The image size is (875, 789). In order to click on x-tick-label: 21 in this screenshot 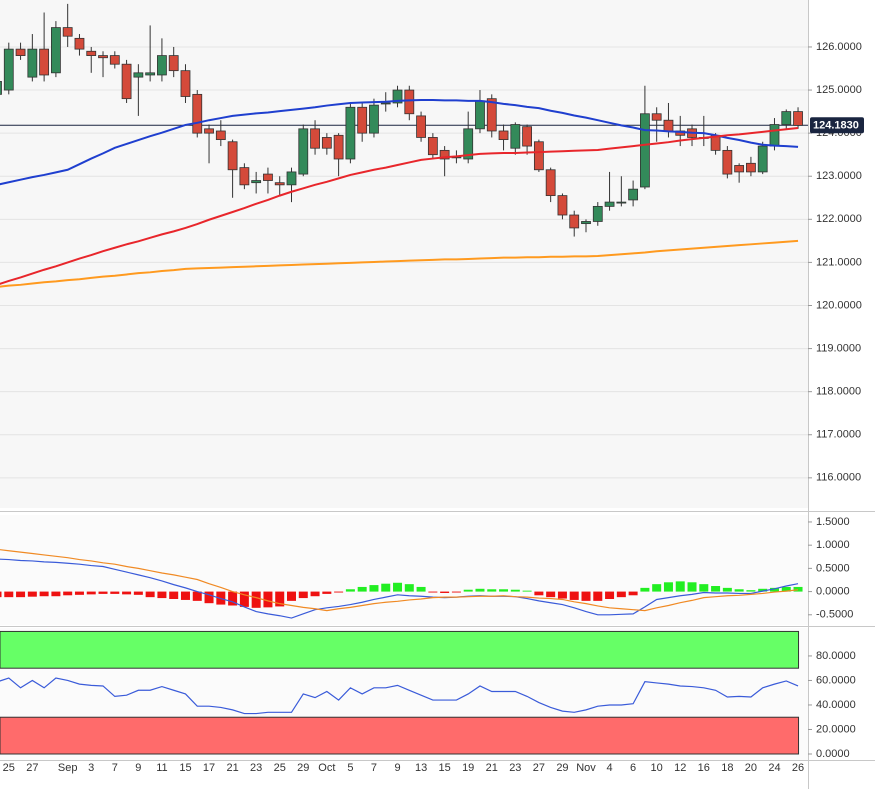, I will do `click(492, 768)`.